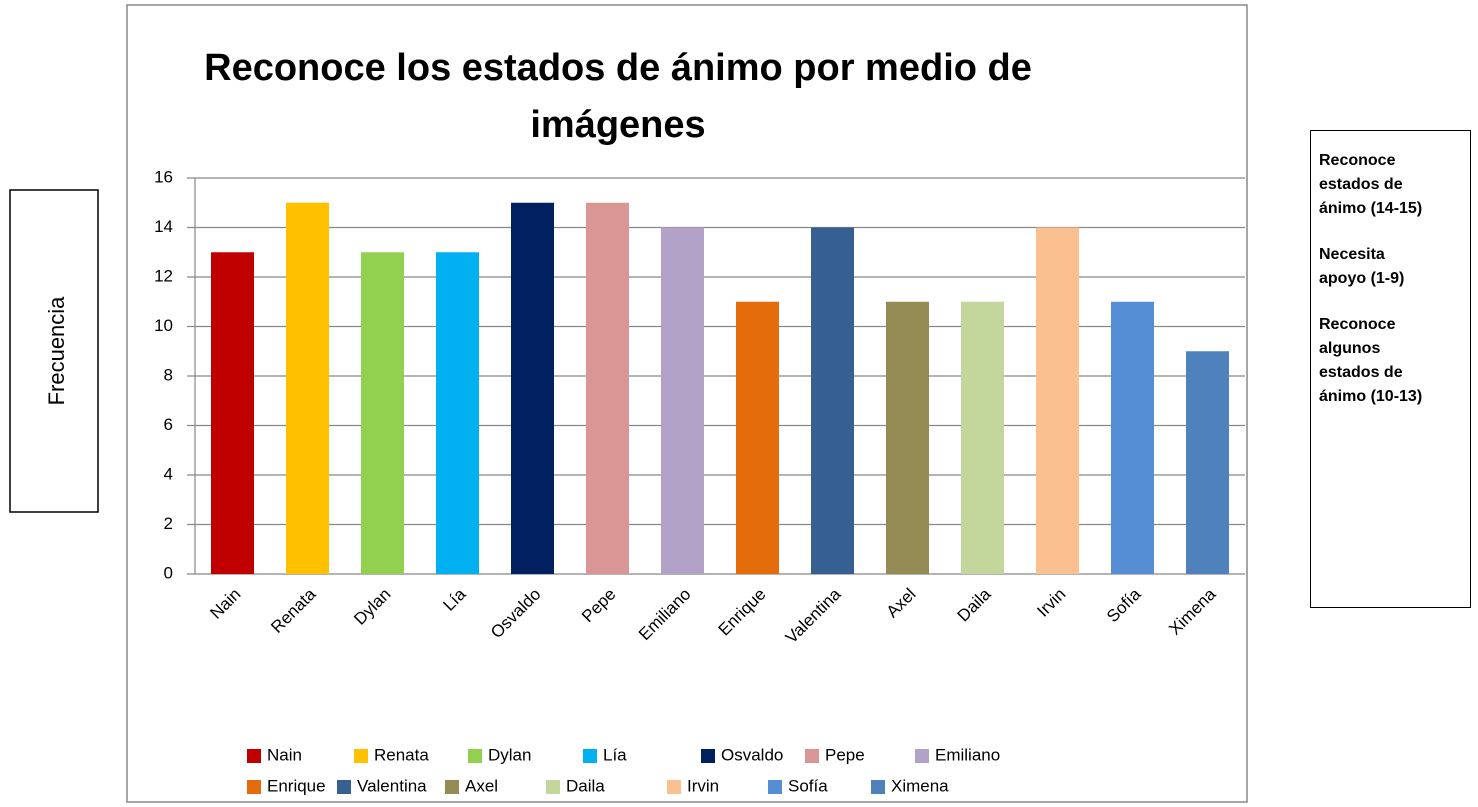 This screenshot has height=807, width=1478. I want to click on legend-label: Nain, so click(284, 754).